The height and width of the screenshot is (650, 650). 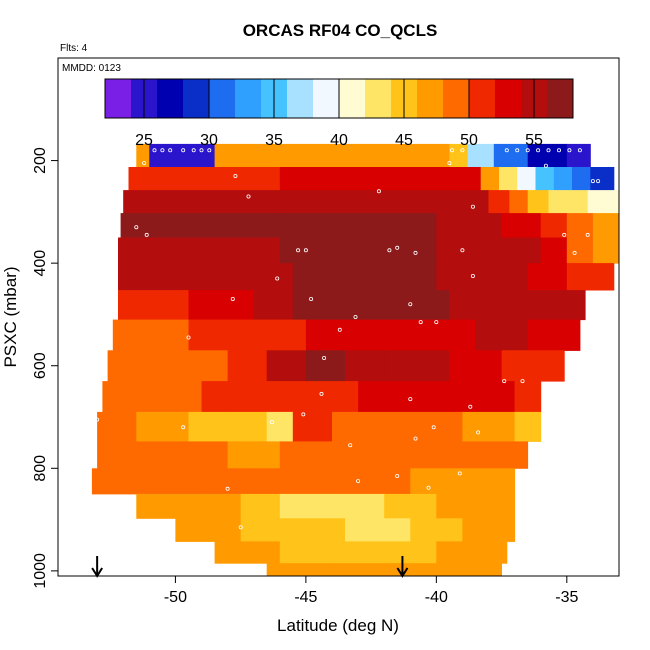 I want to click on y-tick-label: 800, so click(x=40, y=468).